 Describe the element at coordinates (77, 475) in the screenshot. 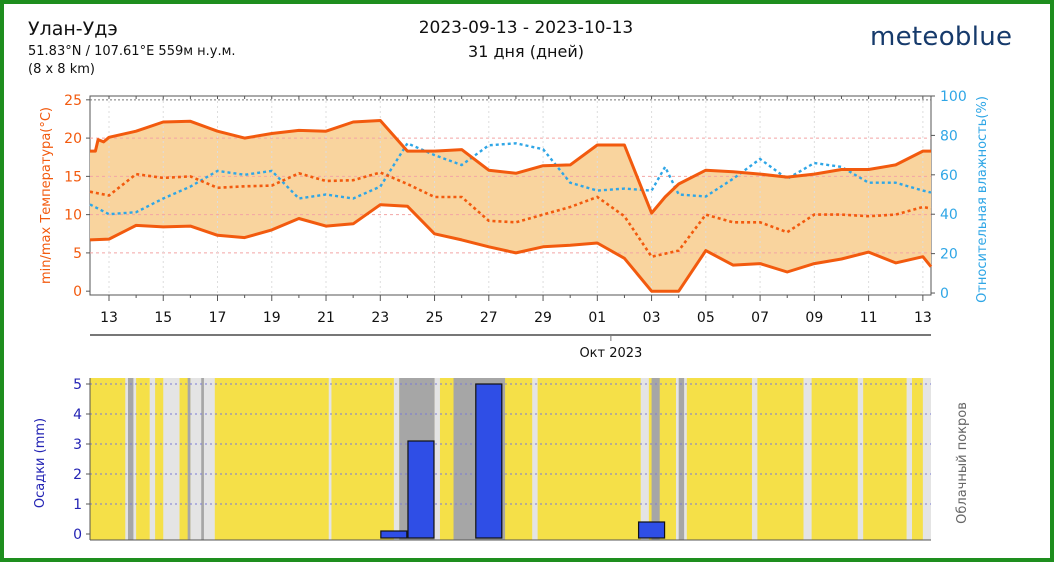

I see `precip-tick-label: 2` at that location.